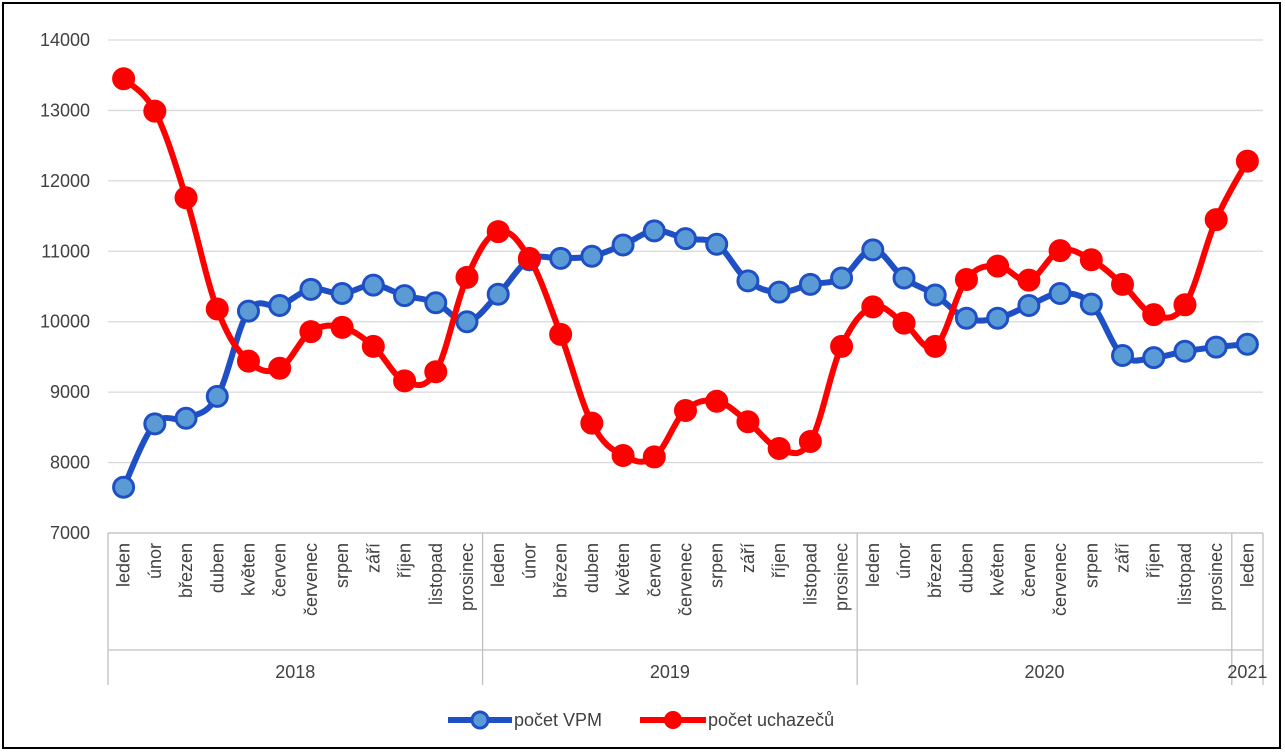  I want to click on y-tick-label: 13000, so click(65, 110).